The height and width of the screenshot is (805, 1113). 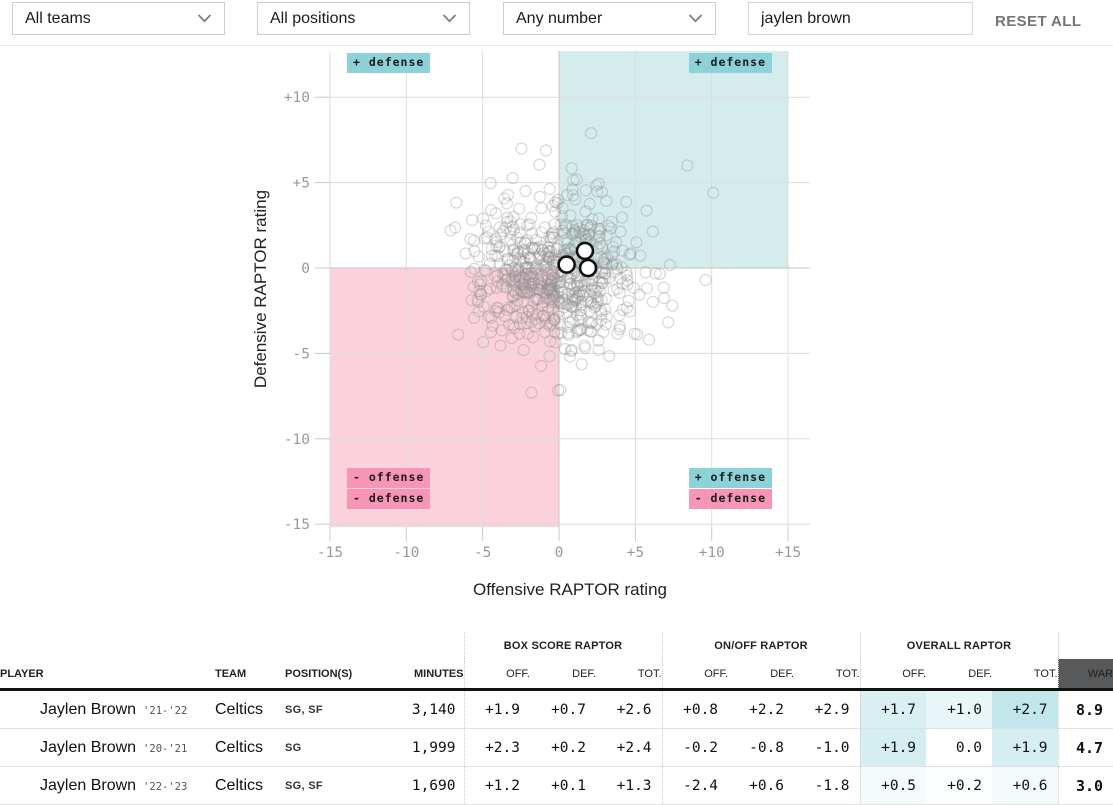 I want to click on highlighted-scatter-point: Jaylen Brown '22-'23, so click(x=566, y=264).